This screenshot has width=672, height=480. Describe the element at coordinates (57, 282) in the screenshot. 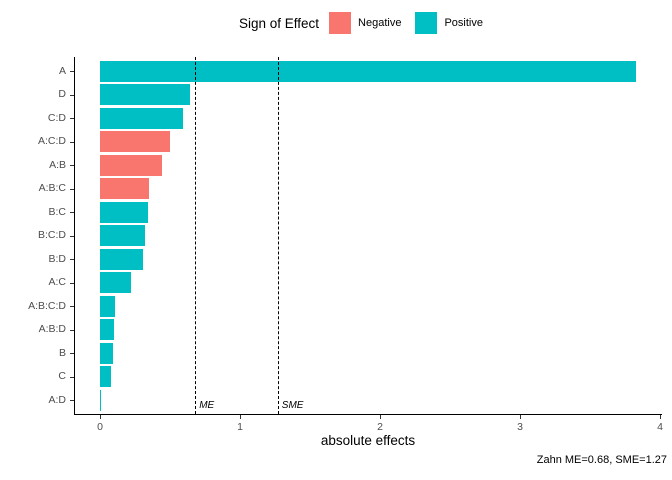

I see `y-axis-label-a-c: A:C` at that location.